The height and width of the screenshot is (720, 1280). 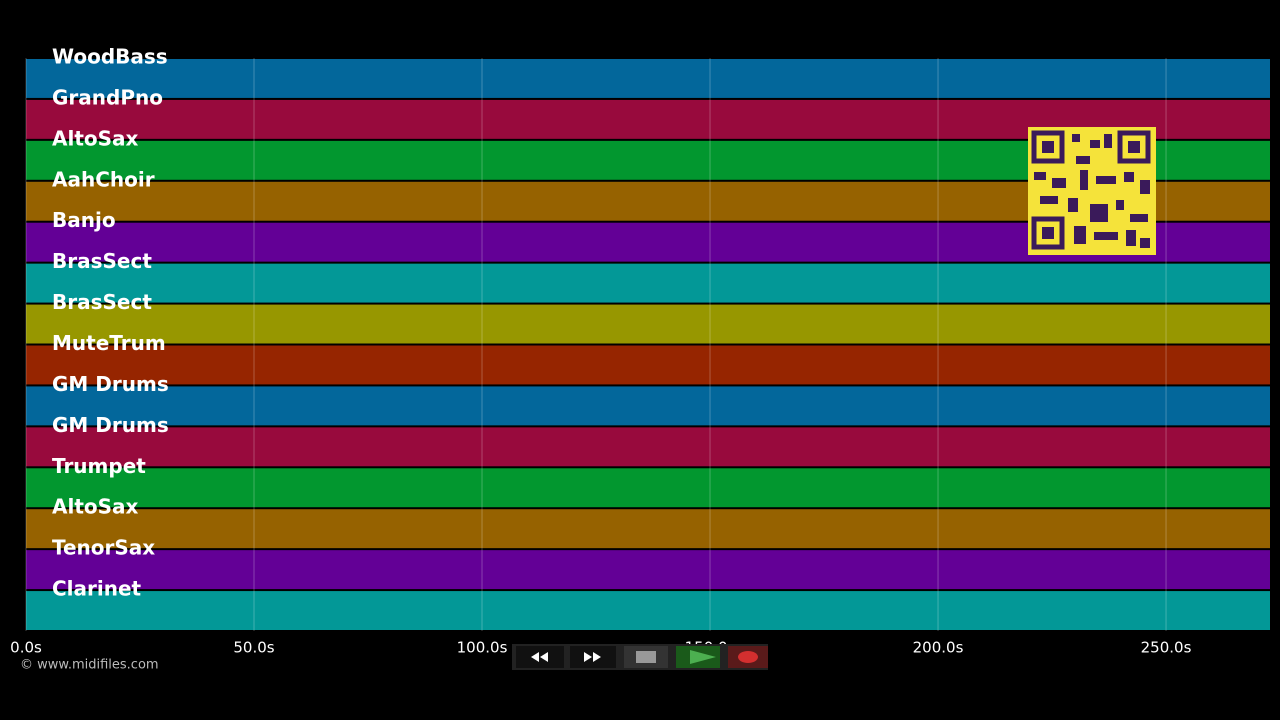 I want to click on qr-code, so click(x=1092, y=191).